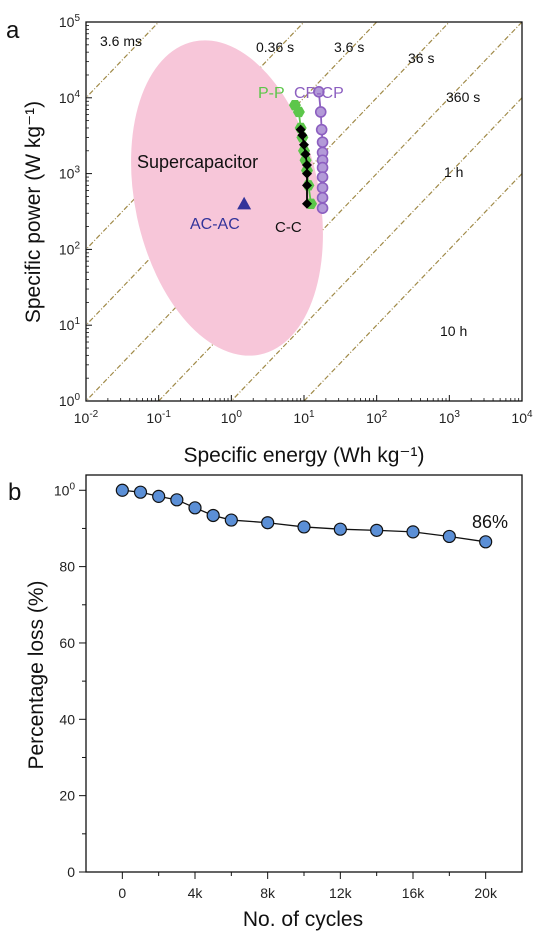 This screenshot has height=936, width=536. I want to click on panel-a-series, so click(283, 149).